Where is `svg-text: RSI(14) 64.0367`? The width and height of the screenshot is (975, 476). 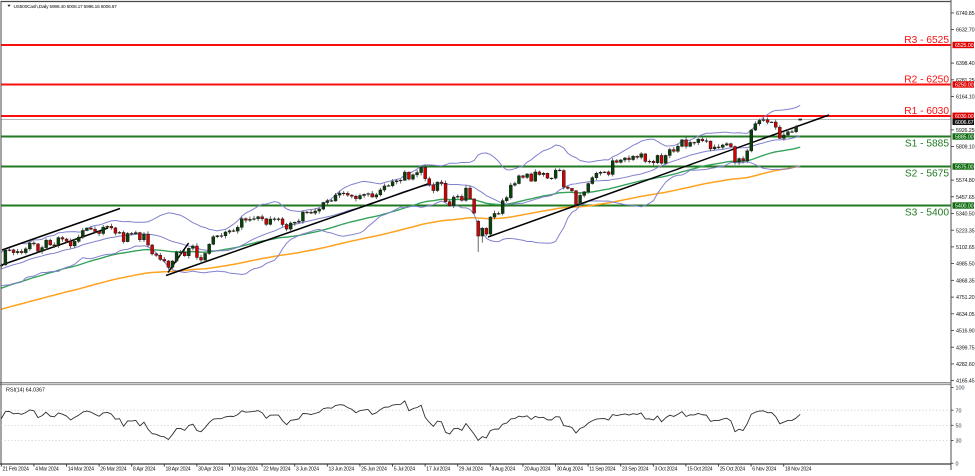 svg-text: RSI(14) 64.0367 is located at coordinates (25, 391).